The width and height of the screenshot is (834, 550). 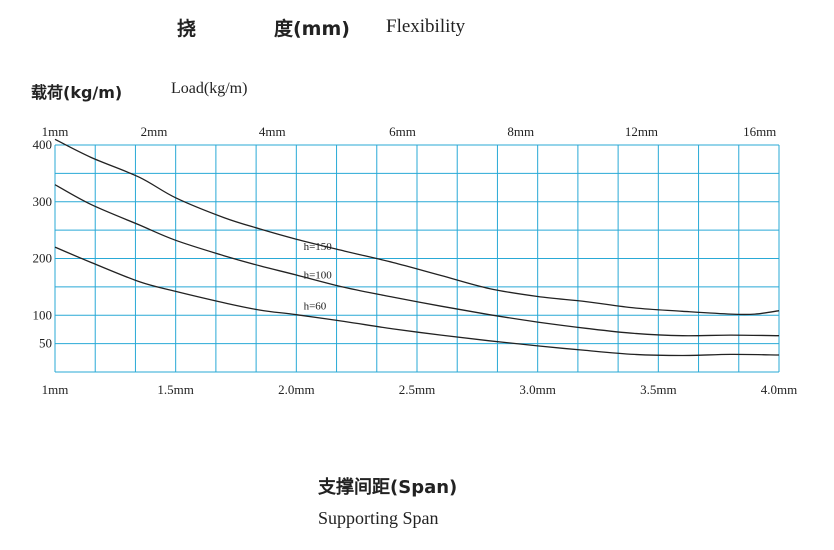 What do you see at coordinates (175, 389) in the screenshot?
I see `x-tick-label: 1.5mm` at bounding box center [175, 389].